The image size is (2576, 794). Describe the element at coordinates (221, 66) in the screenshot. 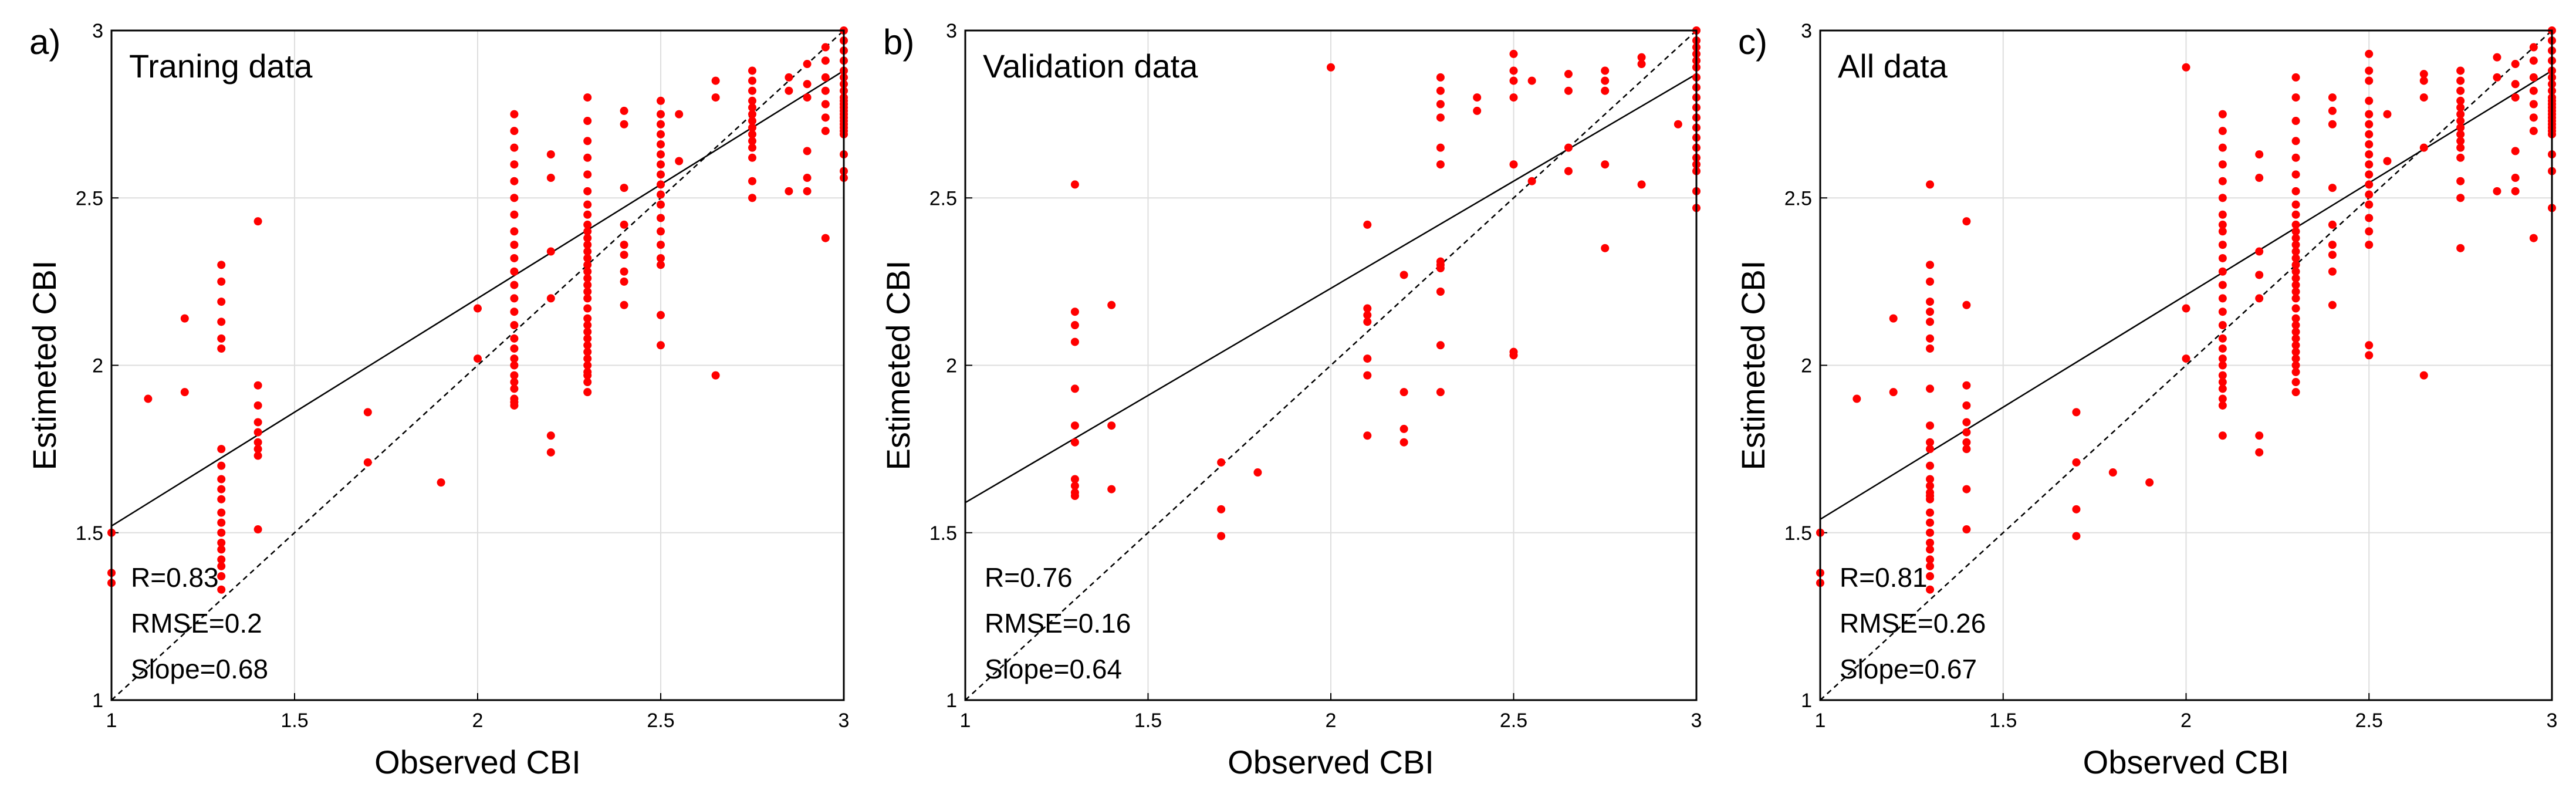

I see `panel-title: Traning data` at that location.